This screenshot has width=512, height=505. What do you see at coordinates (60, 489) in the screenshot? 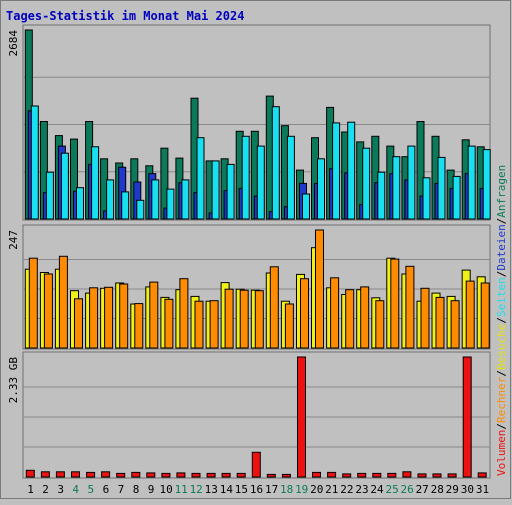
I see `x-tick-label: 3` at bounding box center [60, 489].